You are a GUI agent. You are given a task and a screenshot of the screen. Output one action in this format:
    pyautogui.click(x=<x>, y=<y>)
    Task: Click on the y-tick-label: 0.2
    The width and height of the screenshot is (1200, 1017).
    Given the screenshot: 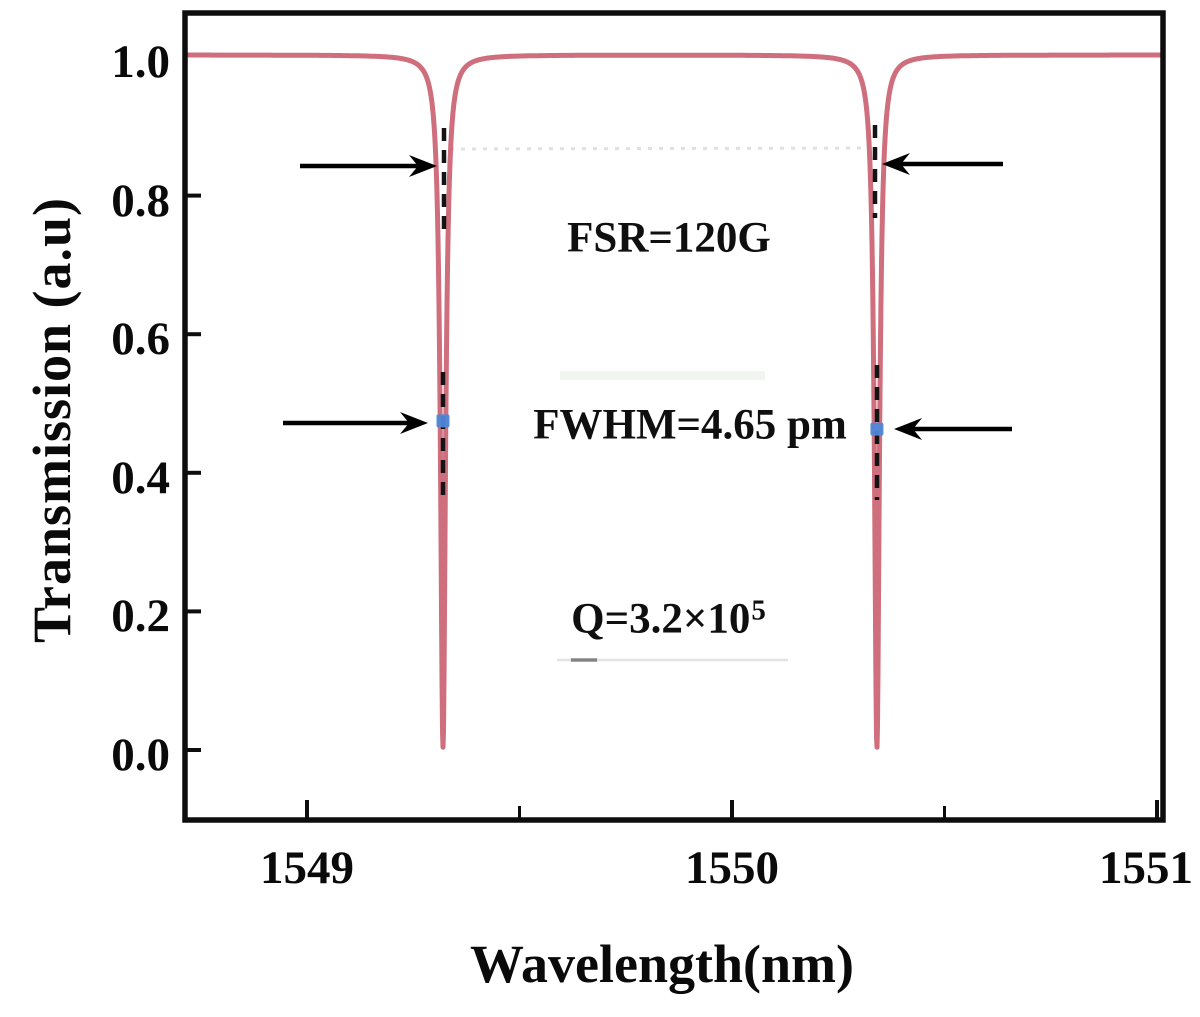 What is the action you would take?
    pyautogui.click(x=140, y=616)
    